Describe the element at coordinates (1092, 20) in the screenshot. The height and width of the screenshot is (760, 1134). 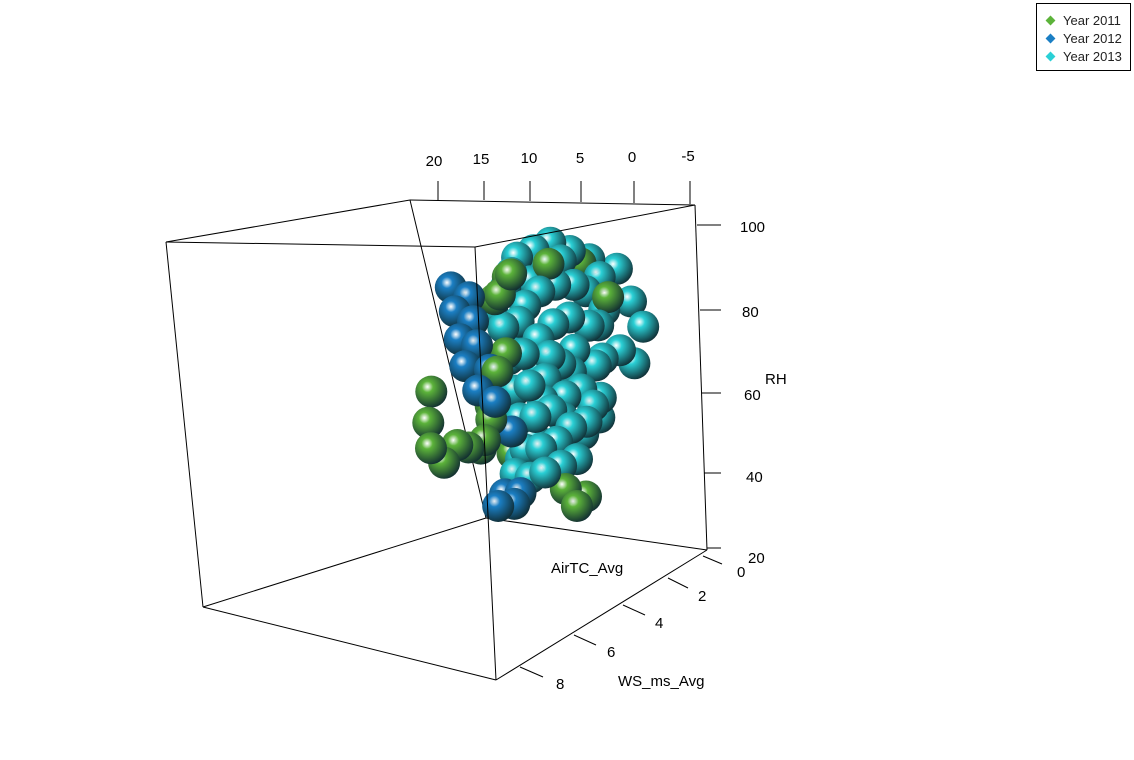
I see `legend-label: Year 2011` at that location.